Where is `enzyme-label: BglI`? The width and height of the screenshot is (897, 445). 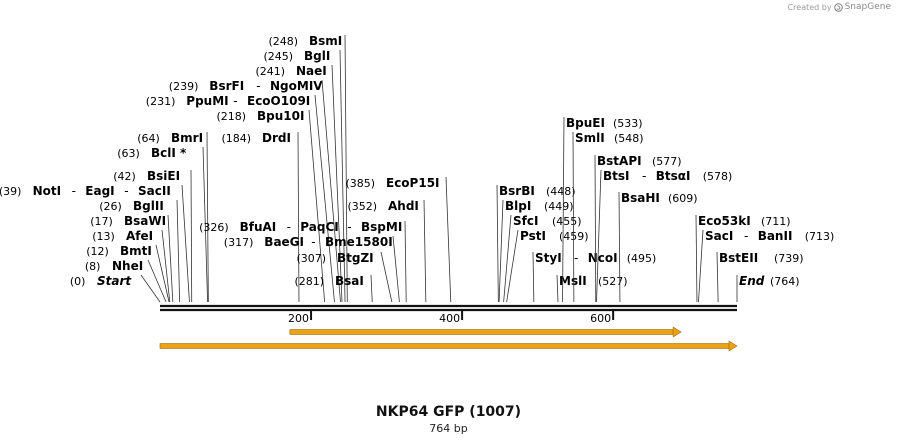
enzyme-label: BglI is located at coordinates (317, 56).